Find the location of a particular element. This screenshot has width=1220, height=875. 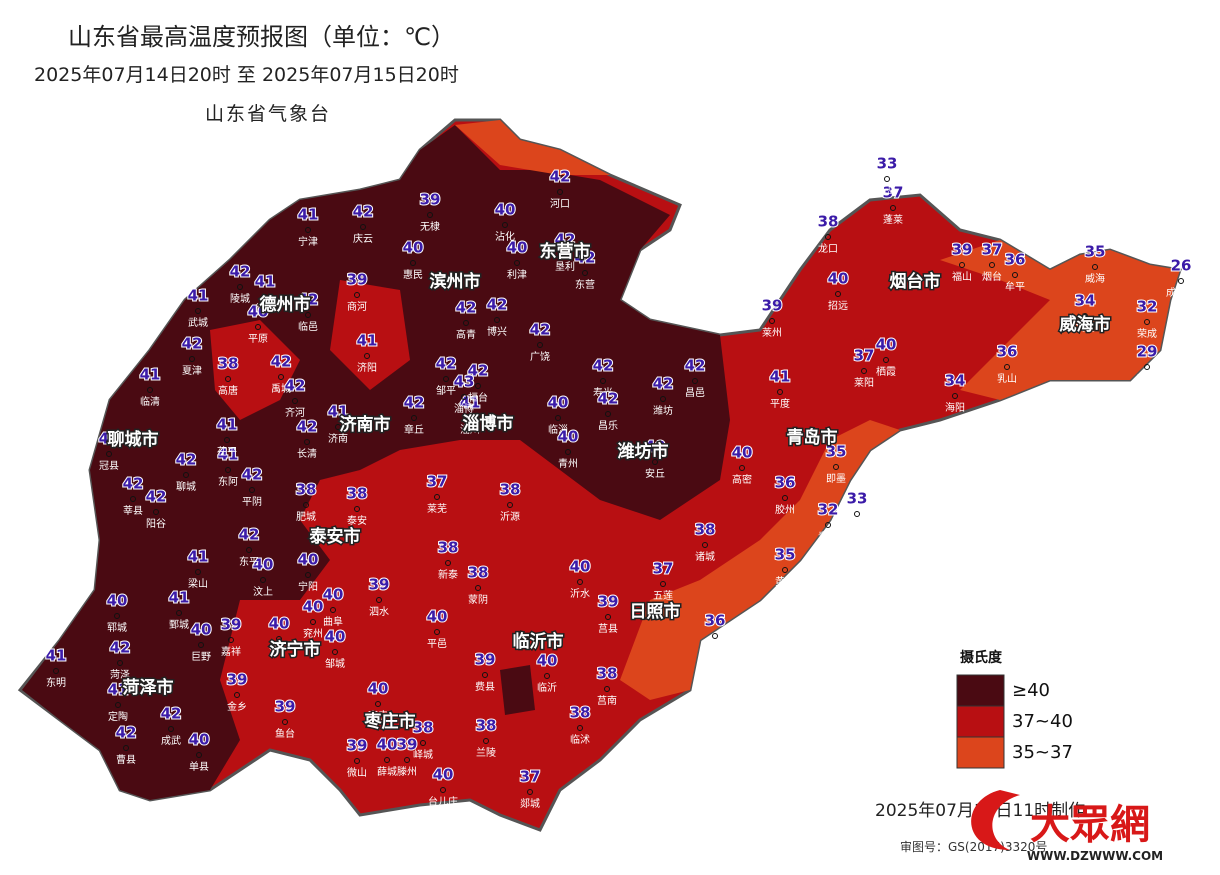

legend-label: 37~40 is located at coordinates (1042, 721).